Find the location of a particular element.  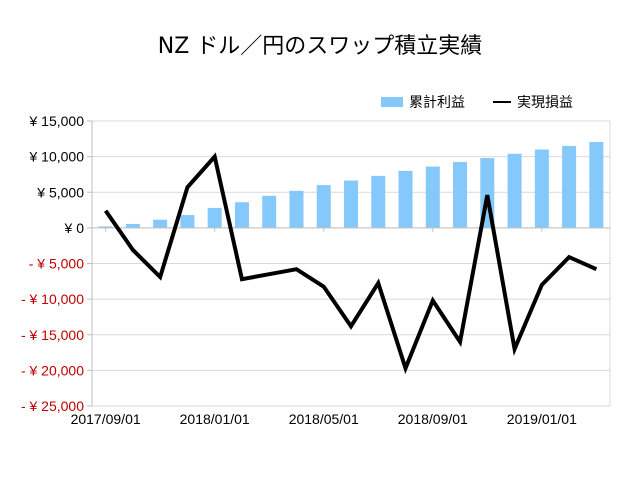

x-tick-label: 2017/09/01 is located at coordinates (106, 419).